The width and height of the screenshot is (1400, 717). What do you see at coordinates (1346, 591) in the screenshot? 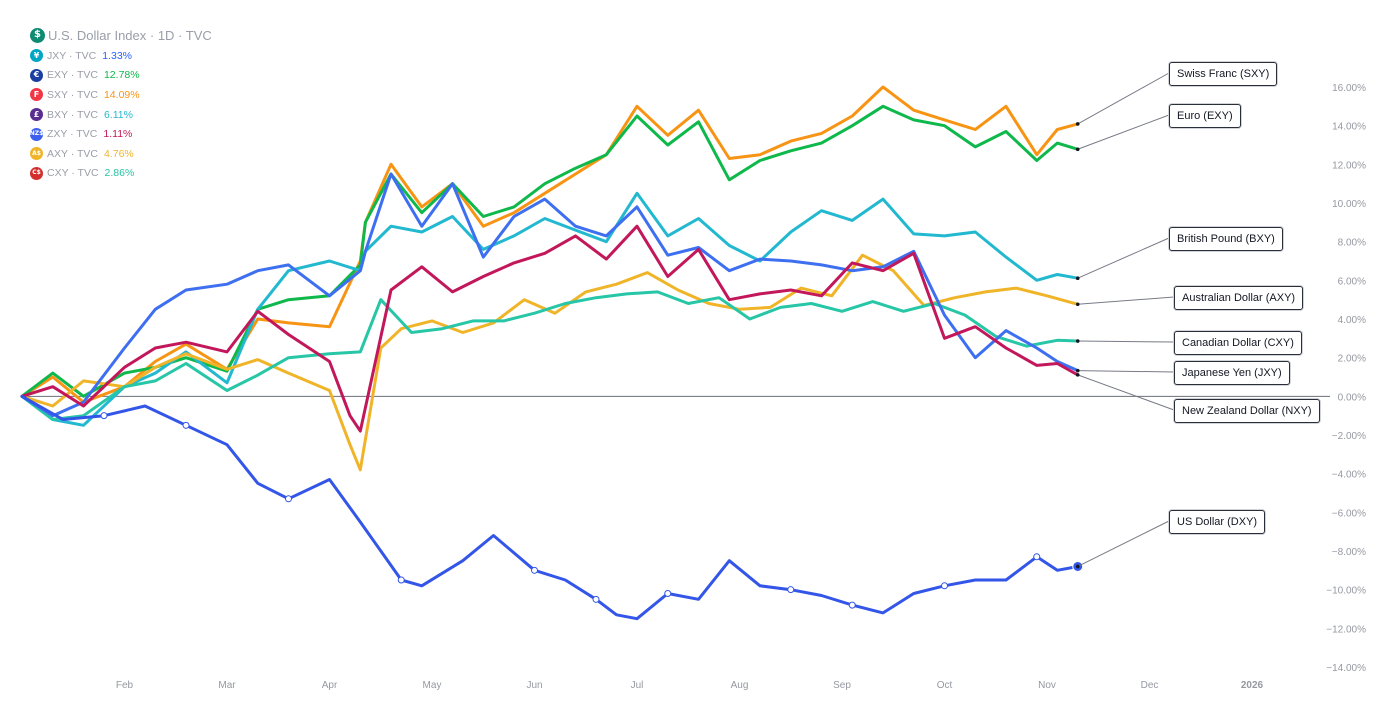
I see `y-tick-label: −10.00%` at bounding box center [1346, 591].